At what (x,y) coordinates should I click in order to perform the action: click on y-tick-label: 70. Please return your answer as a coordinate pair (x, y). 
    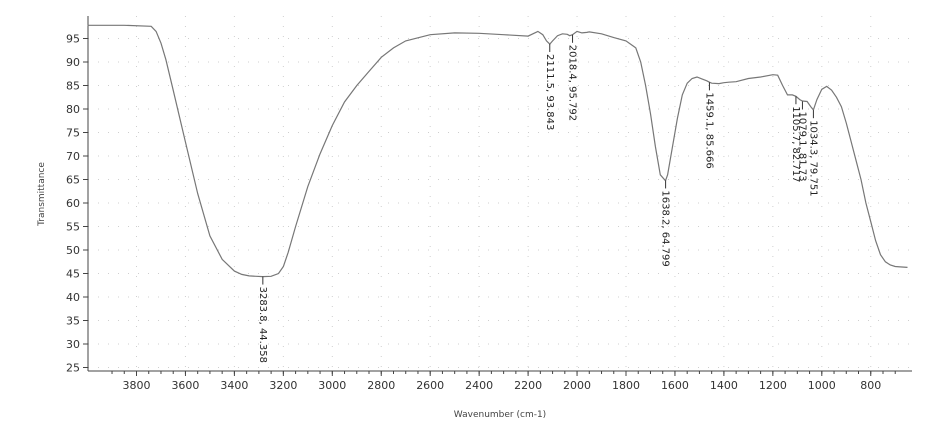
    Looking at the image, I should click on (73, 156).